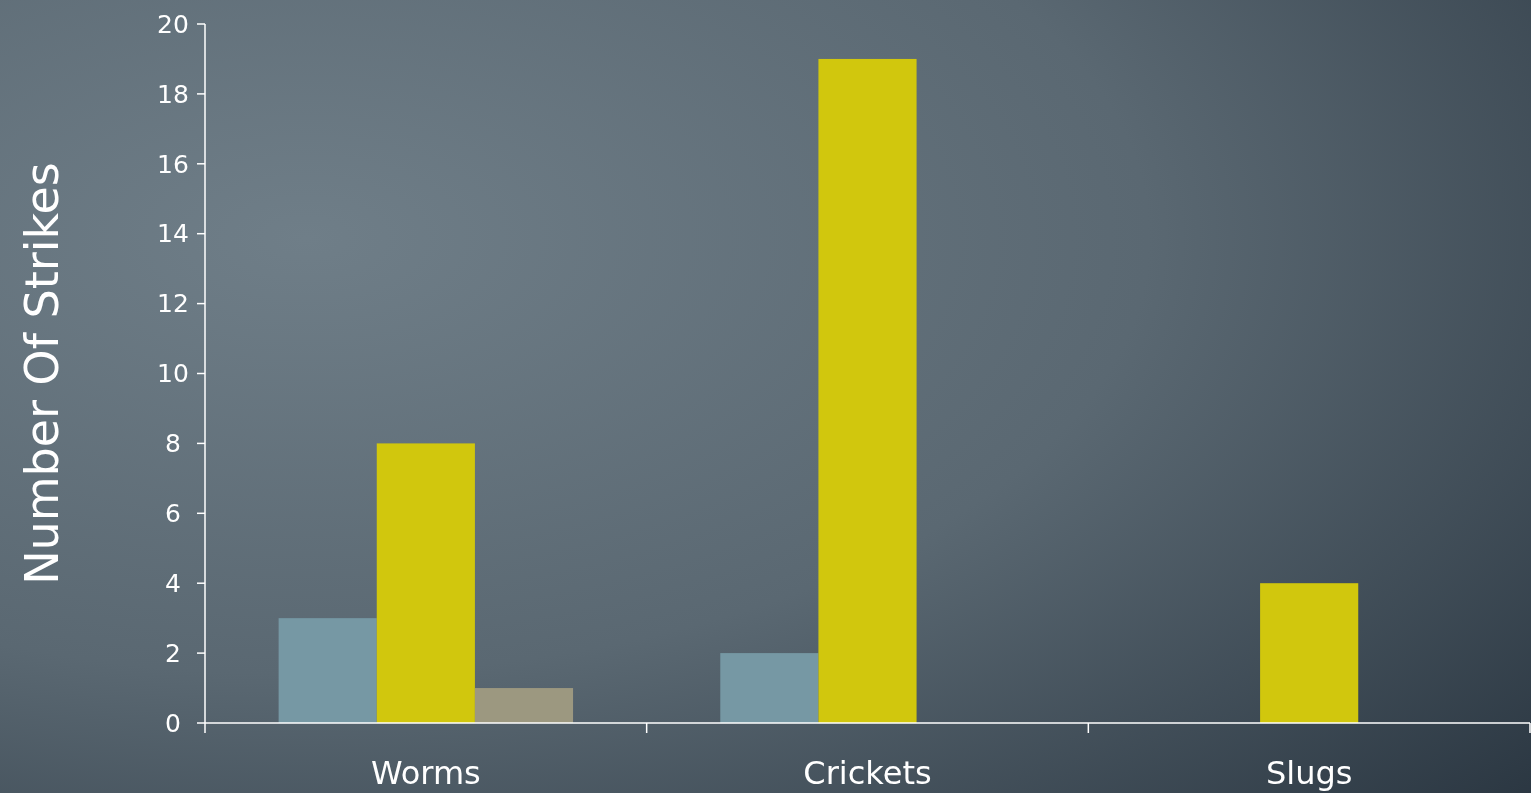 This screenshot has height=793, width=1531. What do you see at coordinates (173, 583) in the screenshot?
I see `y-tick-label: 4` at bounding box center [173, 583].